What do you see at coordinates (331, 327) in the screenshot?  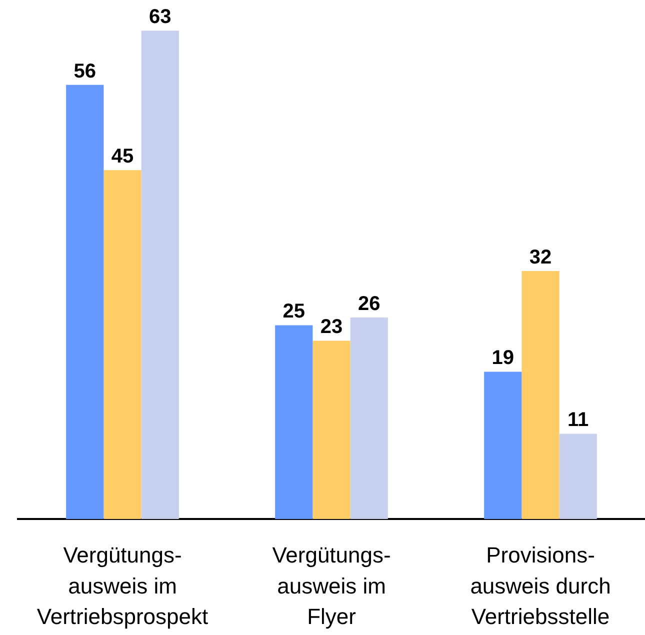 I see `data-label: 23` at bounding box center [331, 327].